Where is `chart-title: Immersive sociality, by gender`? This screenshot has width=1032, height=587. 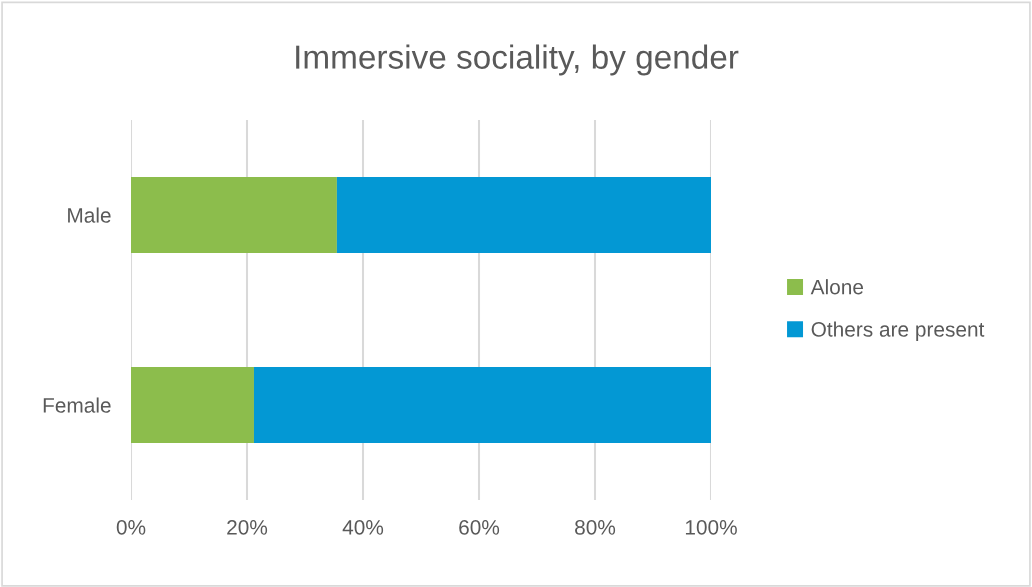 chart-title: Immersive sociality, by gender is located at coordinates (517, 60).